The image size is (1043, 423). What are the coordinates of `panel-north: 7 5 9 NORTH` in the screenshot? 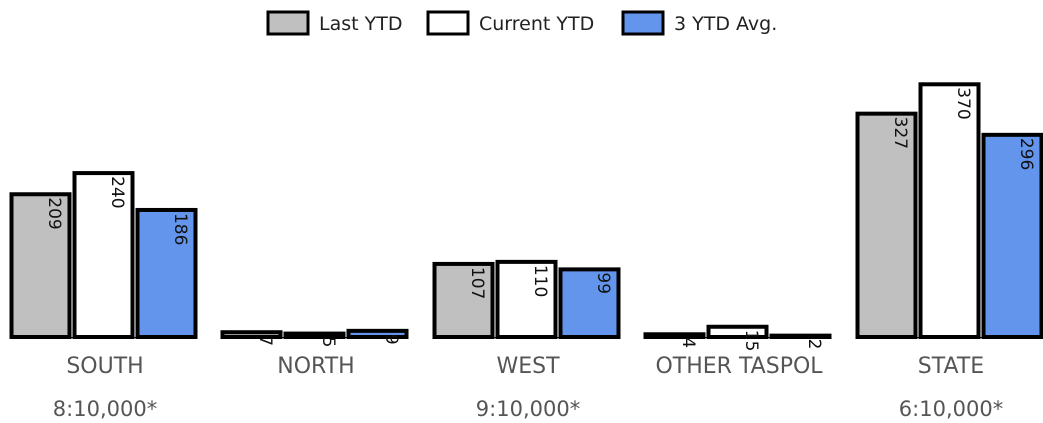 It's located at (314, 353).